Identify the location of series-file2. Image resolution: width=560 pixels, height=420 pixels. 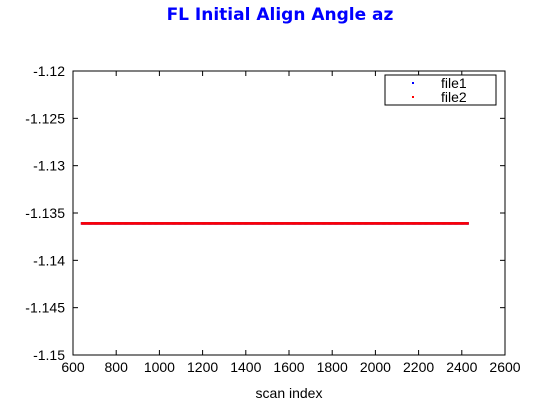
(274, 223).